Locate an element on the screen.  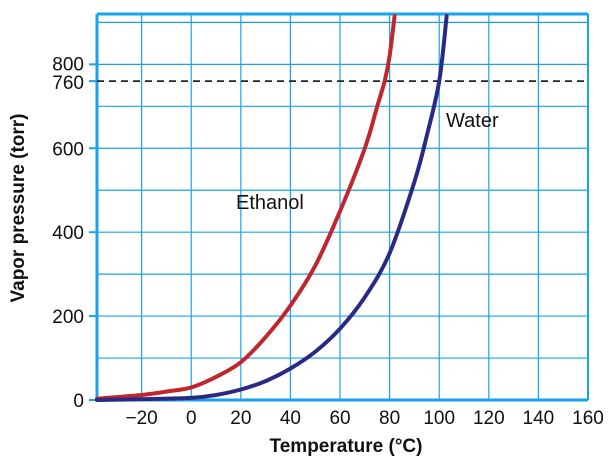
y-tick-label: 600 is located at coordinates (68, 149).